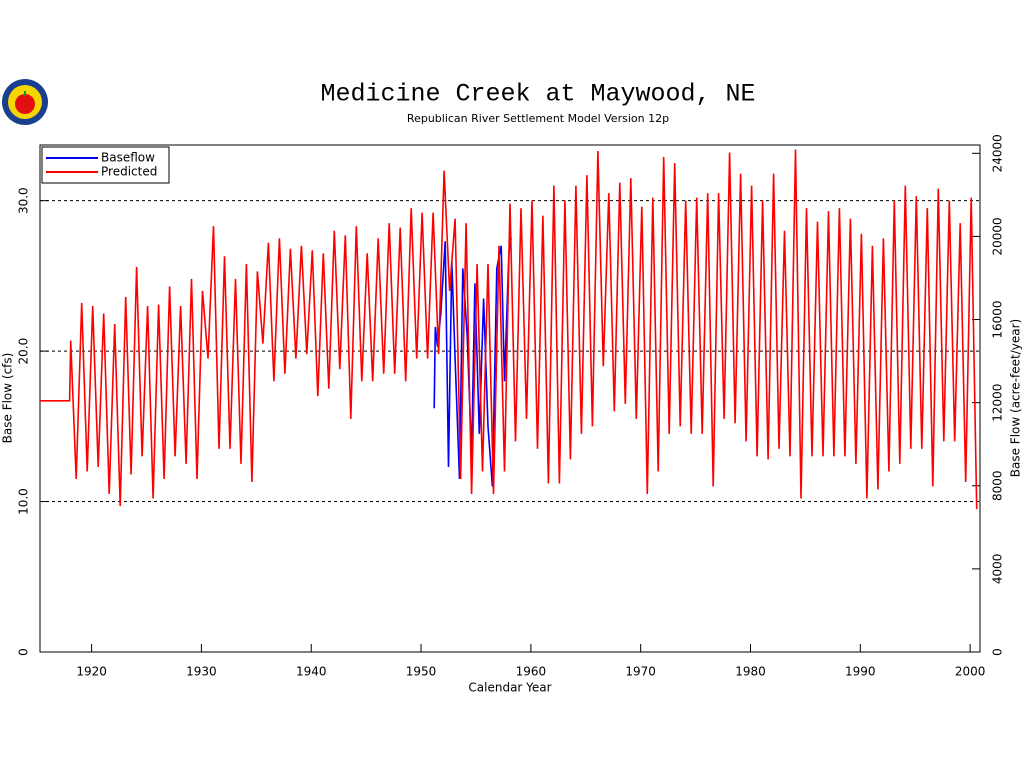  Describe the element at coordinates (201, 672) in the screenshot. I see `x-tick-label: 1930` at that location.